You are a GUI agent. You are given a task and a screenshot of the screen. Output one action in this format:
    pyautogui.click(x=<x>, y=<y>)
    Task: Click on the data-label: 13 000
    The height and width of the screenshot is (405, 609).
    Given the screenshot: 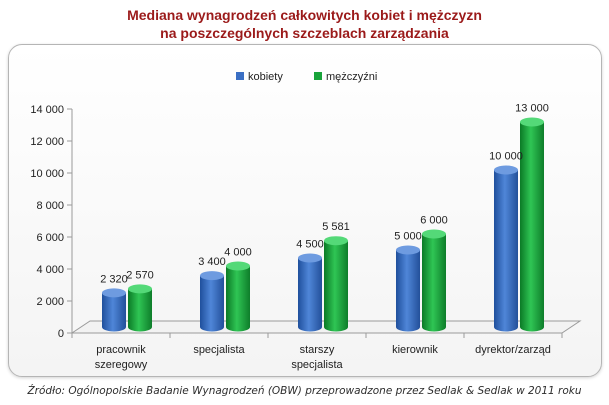 What is the action you would take?
    pyautogui.click(x=532, y=109)
    